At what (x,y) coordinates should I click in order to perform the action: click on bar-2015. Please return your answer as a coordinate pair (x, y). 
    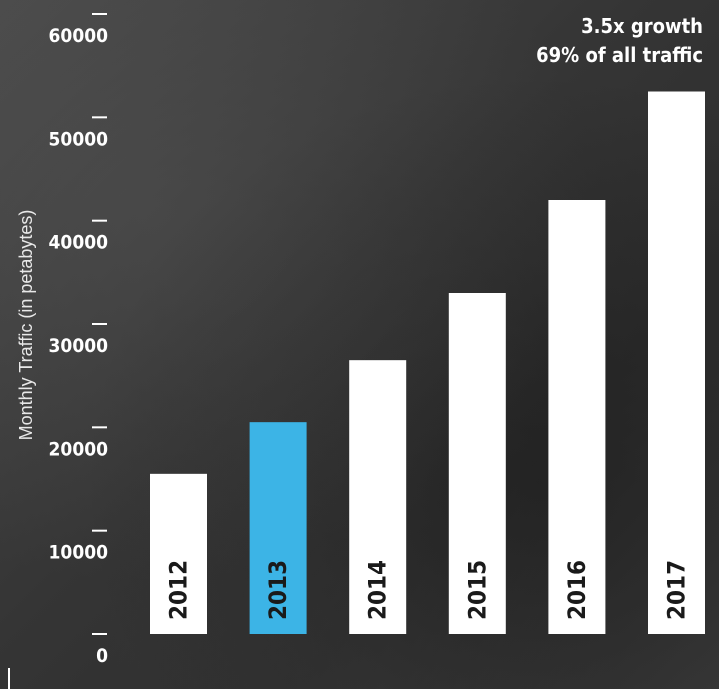
    Looking at the image, I should click on (477, 463).